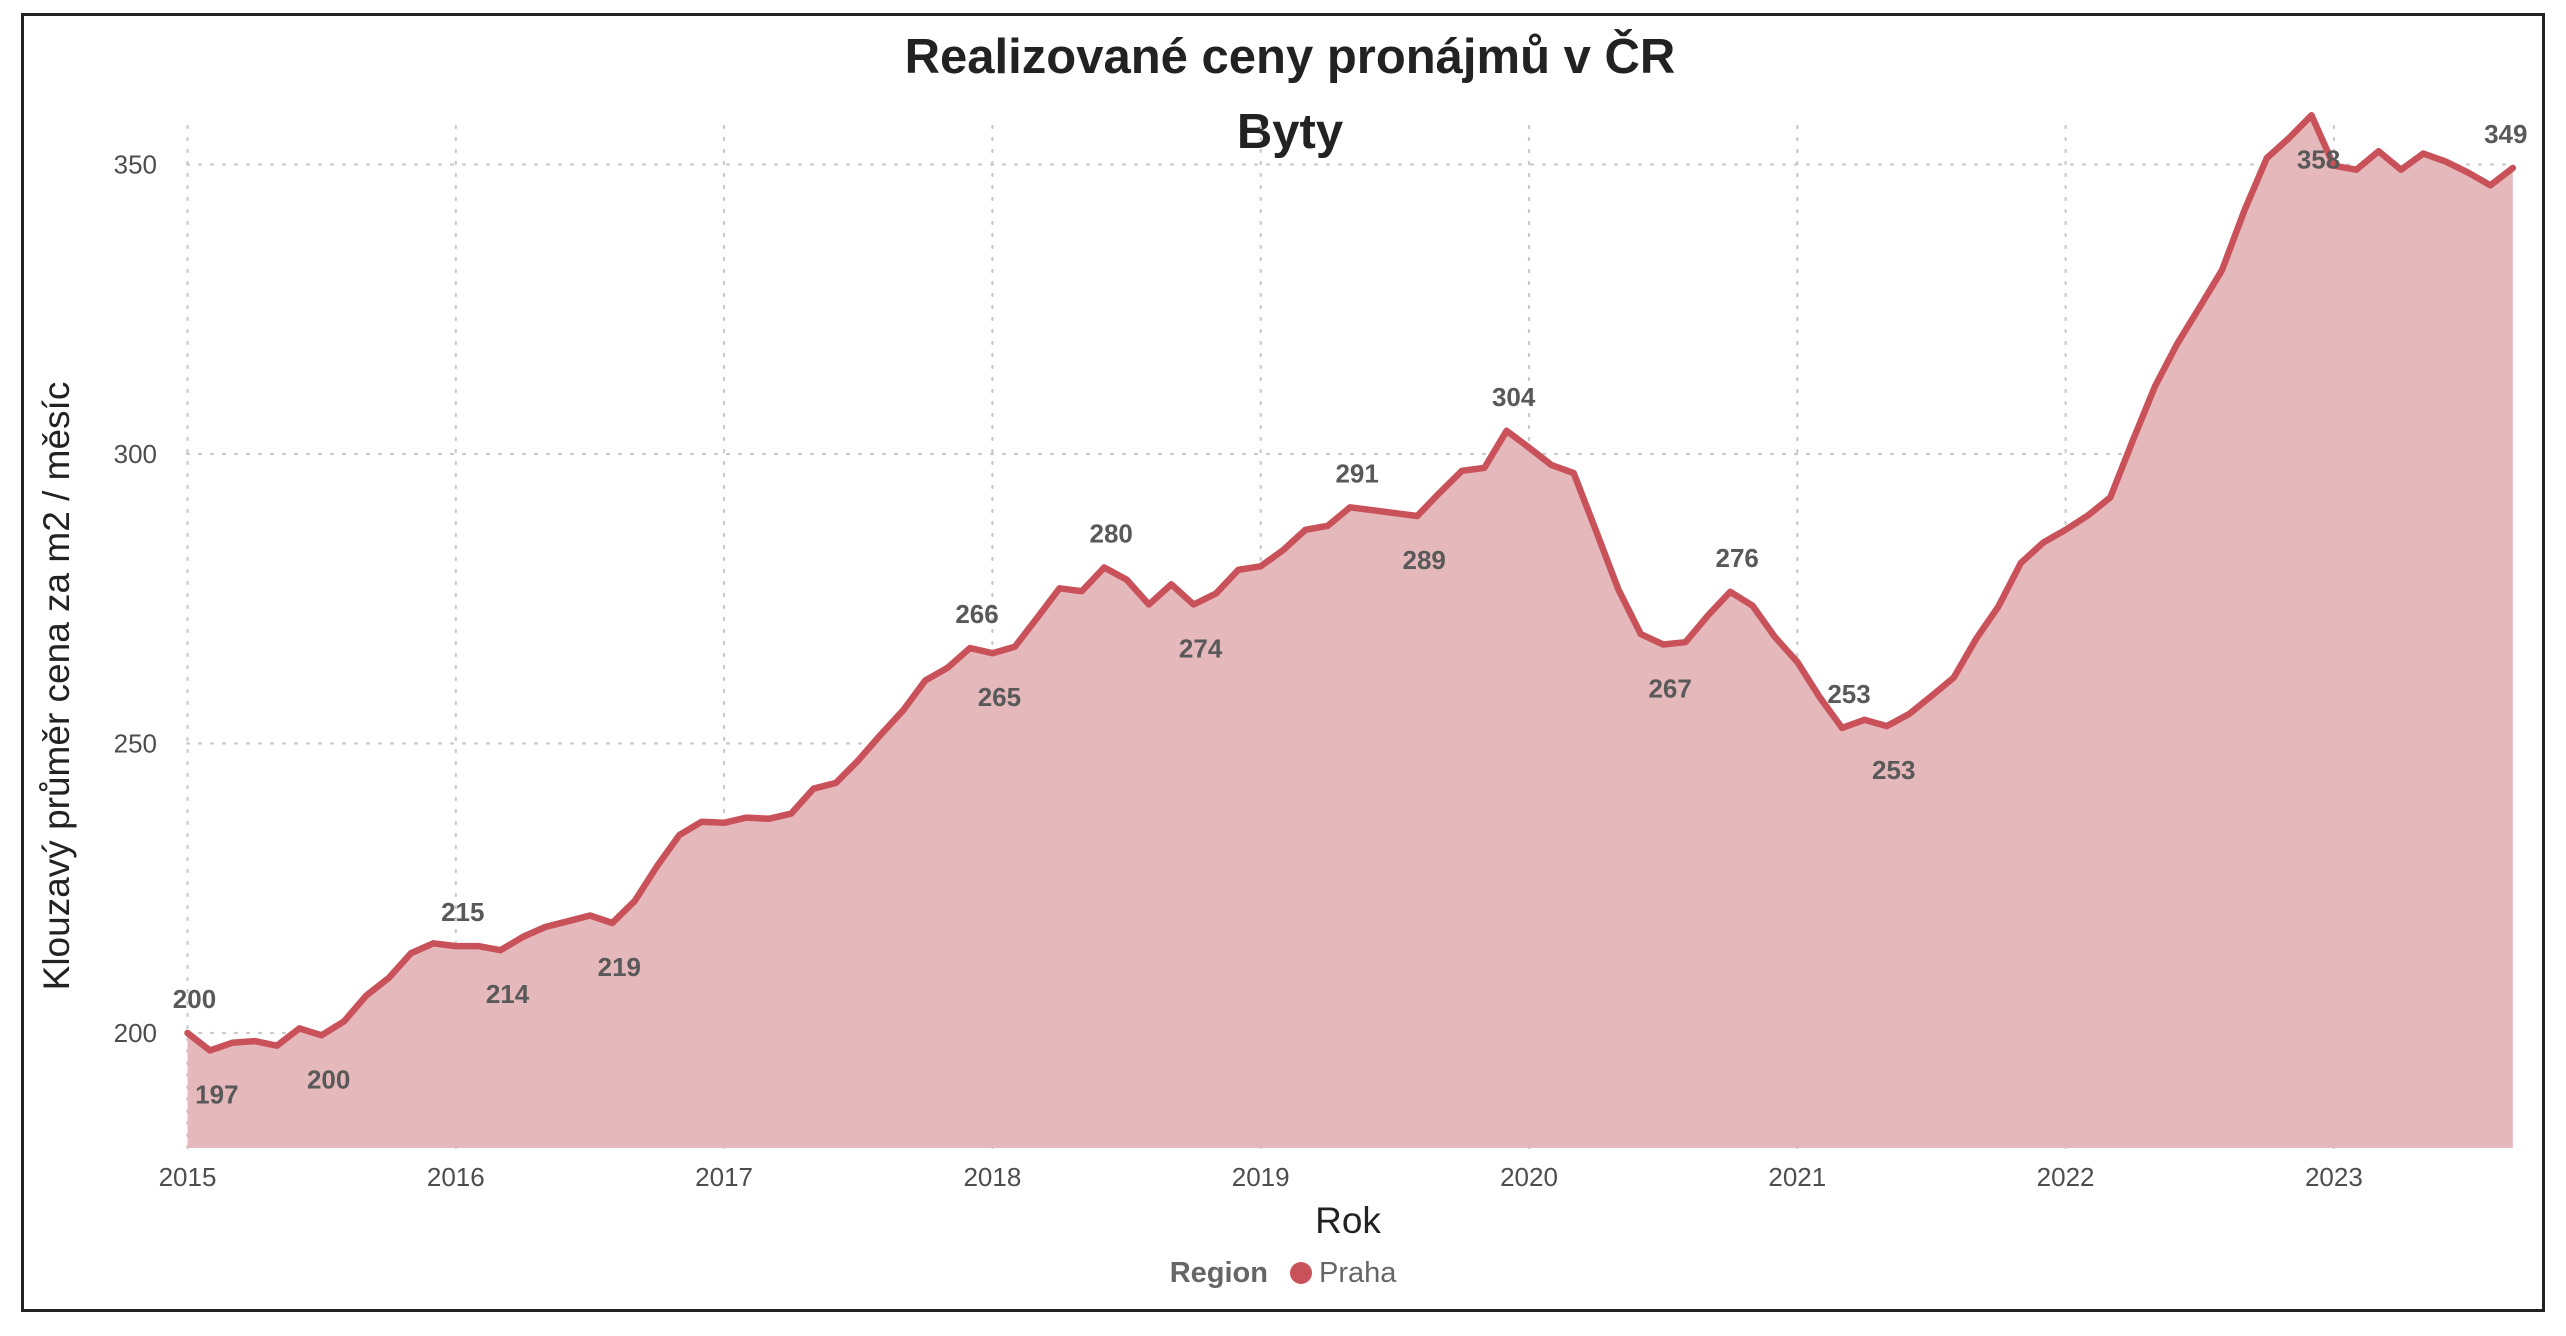 This screenshot has height=1336, width=2566. I want to click on x-tick-label: 2019, so click(1261, 1177).